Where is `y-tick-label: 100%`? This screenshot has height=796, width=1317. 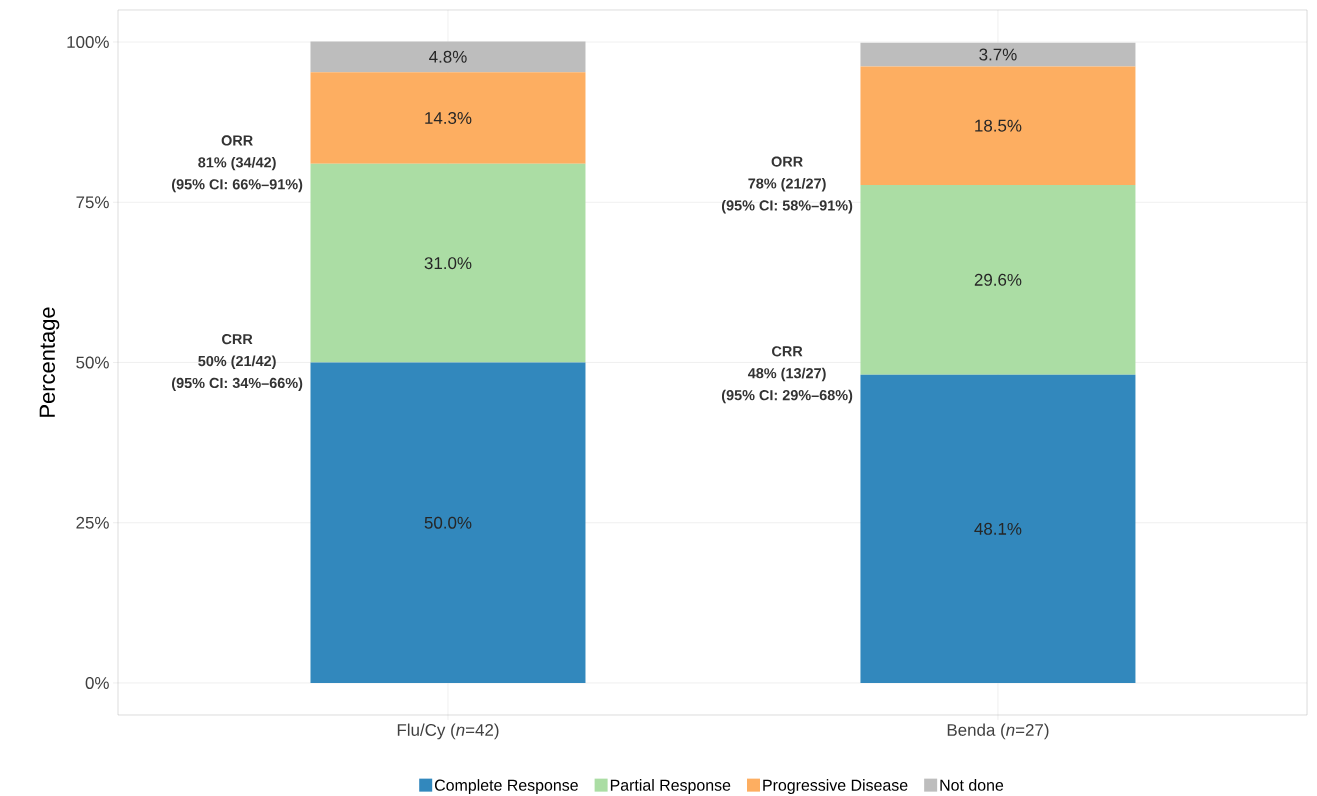
y-tick-label: 100% is located at coordinates (88, 42).